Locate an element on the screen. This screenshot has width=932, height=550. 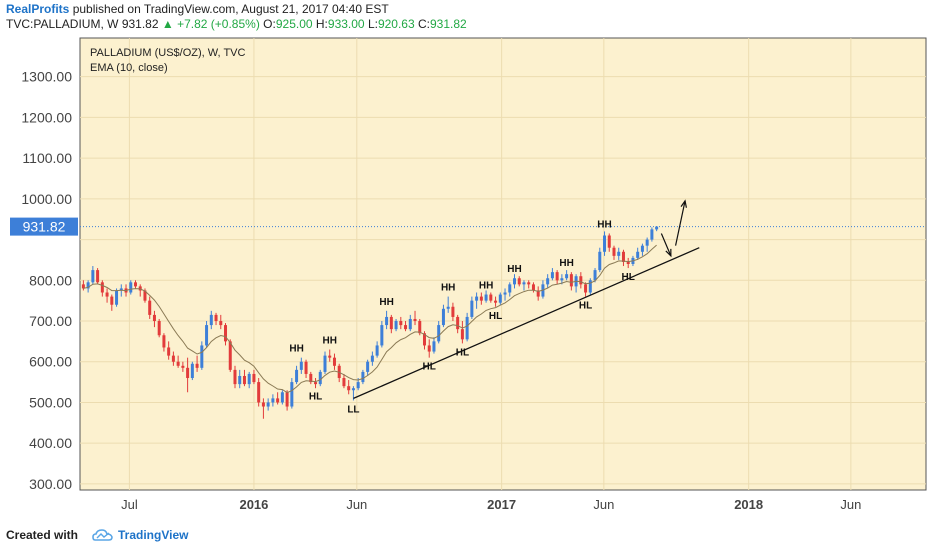
swing-label: HH is located at coordinates (296, 349).